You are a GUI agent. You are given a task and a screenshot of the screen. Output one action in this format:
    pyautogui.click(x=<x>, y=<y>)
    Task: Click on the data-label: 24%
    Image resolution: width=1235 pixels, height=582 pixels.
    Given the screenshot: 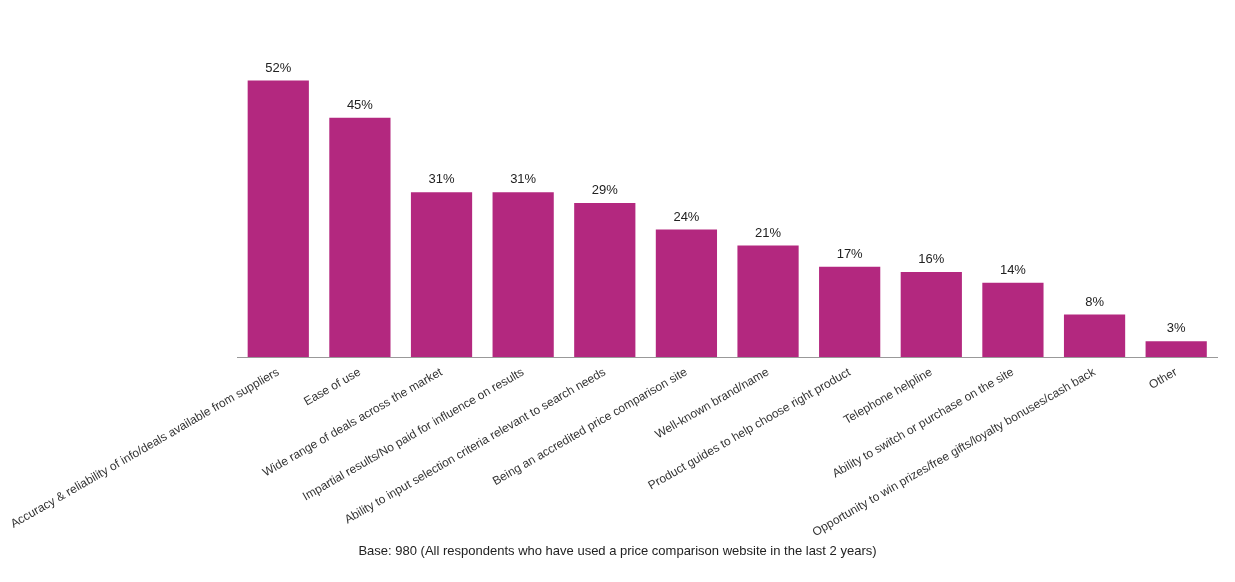 What is the action you would take?
    pyautogui.click(x=686, y=216)
    